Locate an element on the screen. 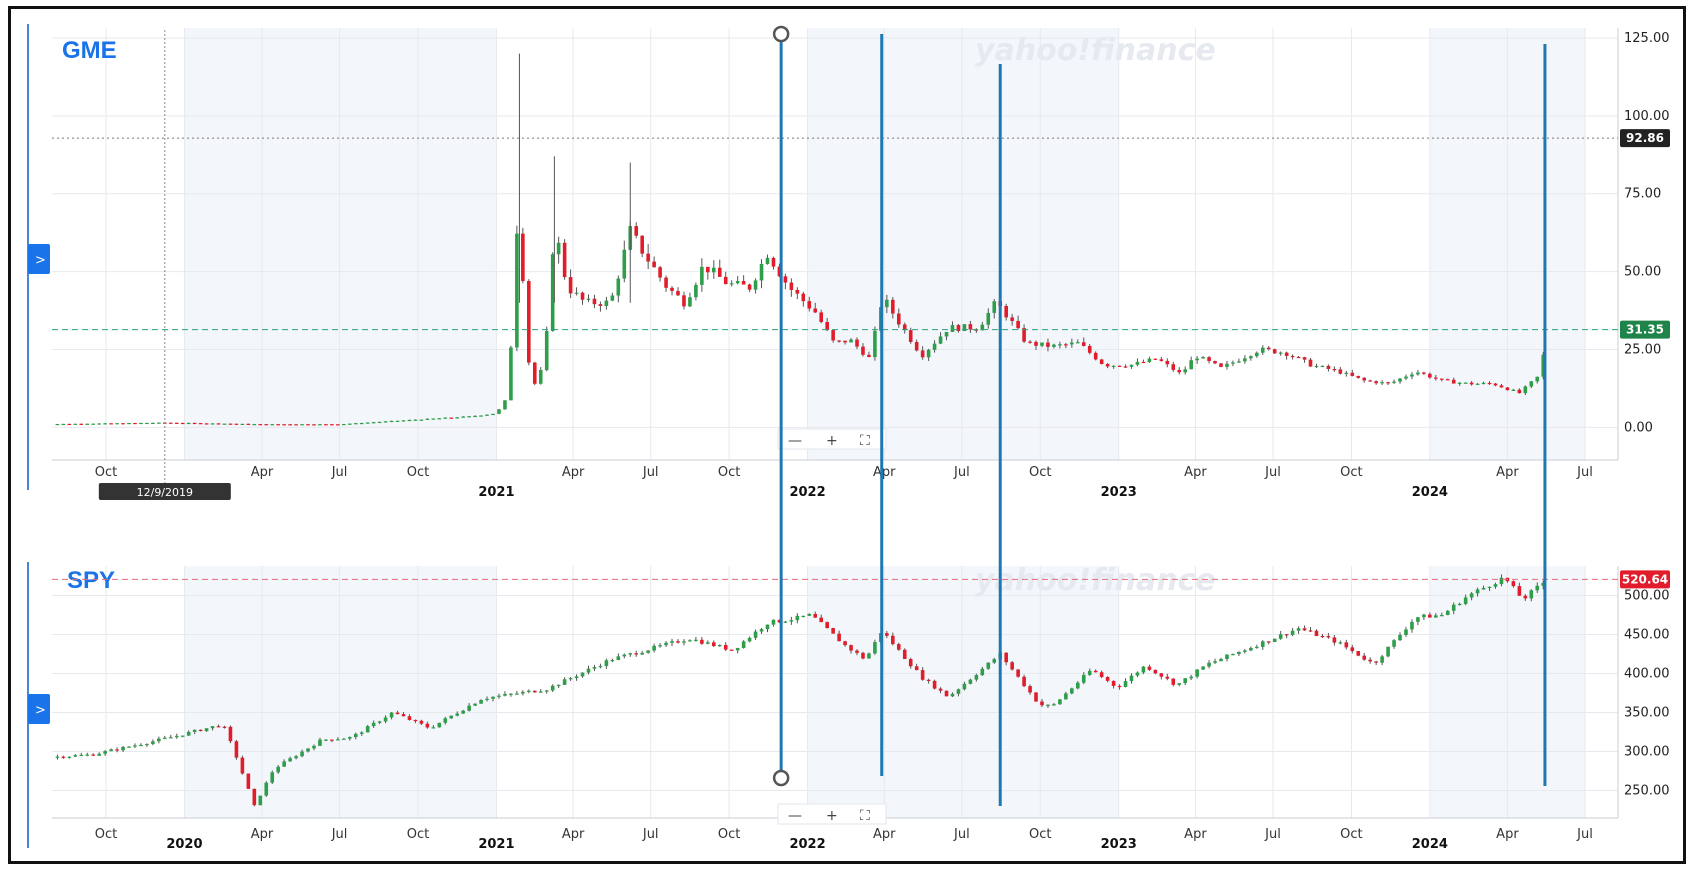  marker-handle-top is located at coordinates (781, 34).